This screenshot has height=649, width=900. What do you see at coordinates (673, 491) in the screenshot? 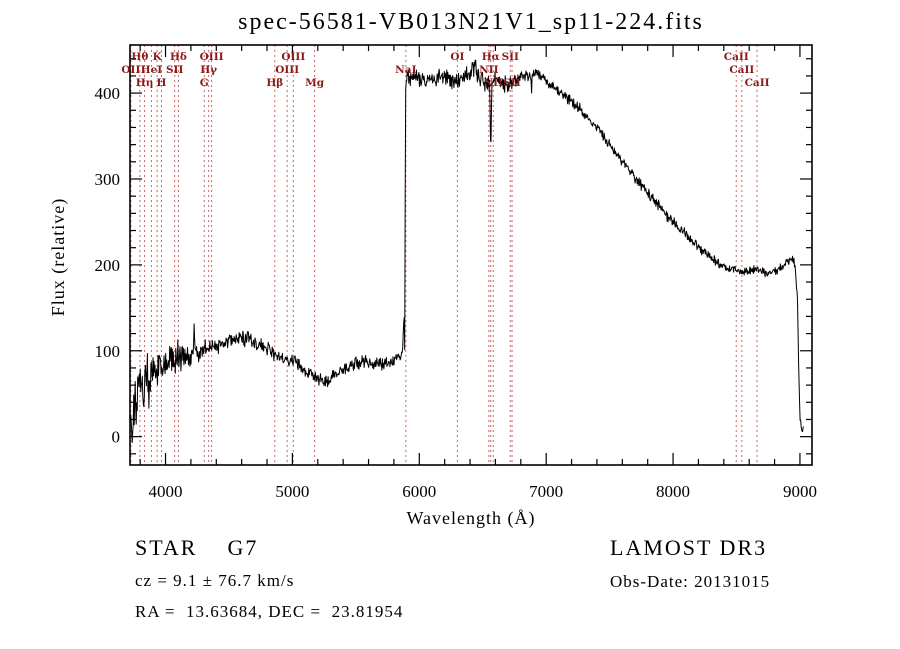
I see `x-tick-label: 8000` at bounding box center [673, 491].